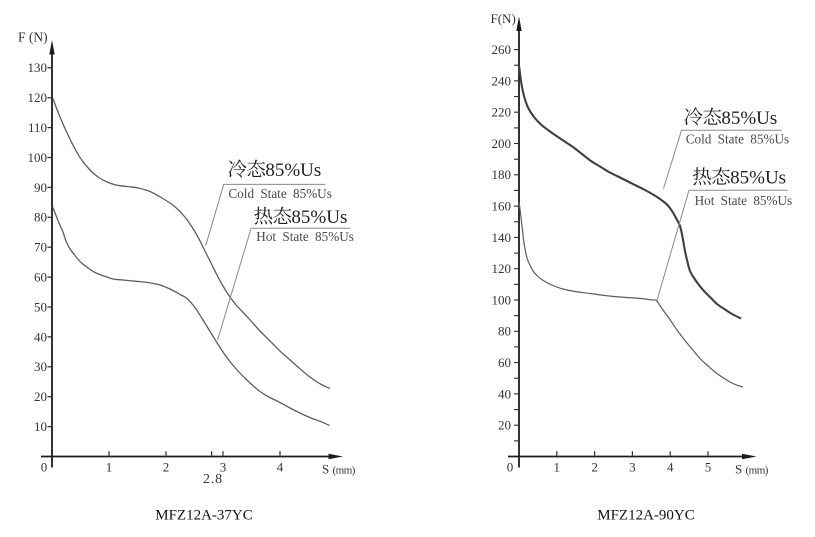 This screenshot has height=537, width=815. Describe the element at coordinates (646, 516) in the screenshot. I see `svg-text: MFZ12A-90YC` at that location.